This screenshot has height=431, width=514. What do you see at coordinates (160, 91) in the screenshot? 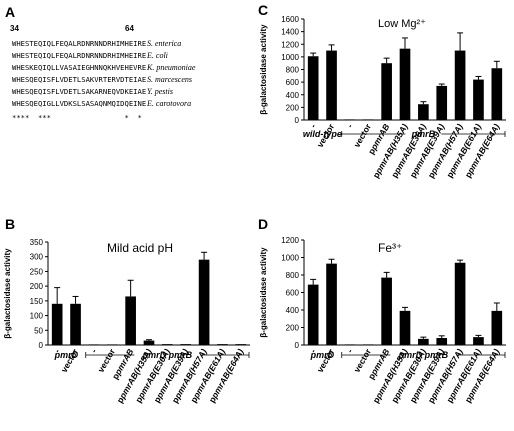
I see `alignment-species: Y. pestis` at bounding box center [160, 91].